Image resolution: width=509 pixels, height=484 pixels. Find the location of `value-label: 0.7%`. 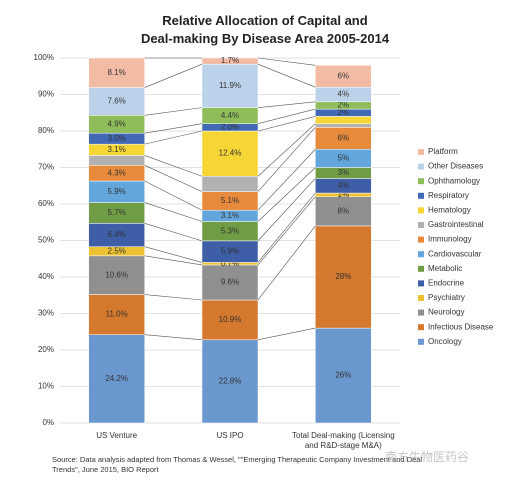

value-label: 0.7% is located at coordinates (230, 263).